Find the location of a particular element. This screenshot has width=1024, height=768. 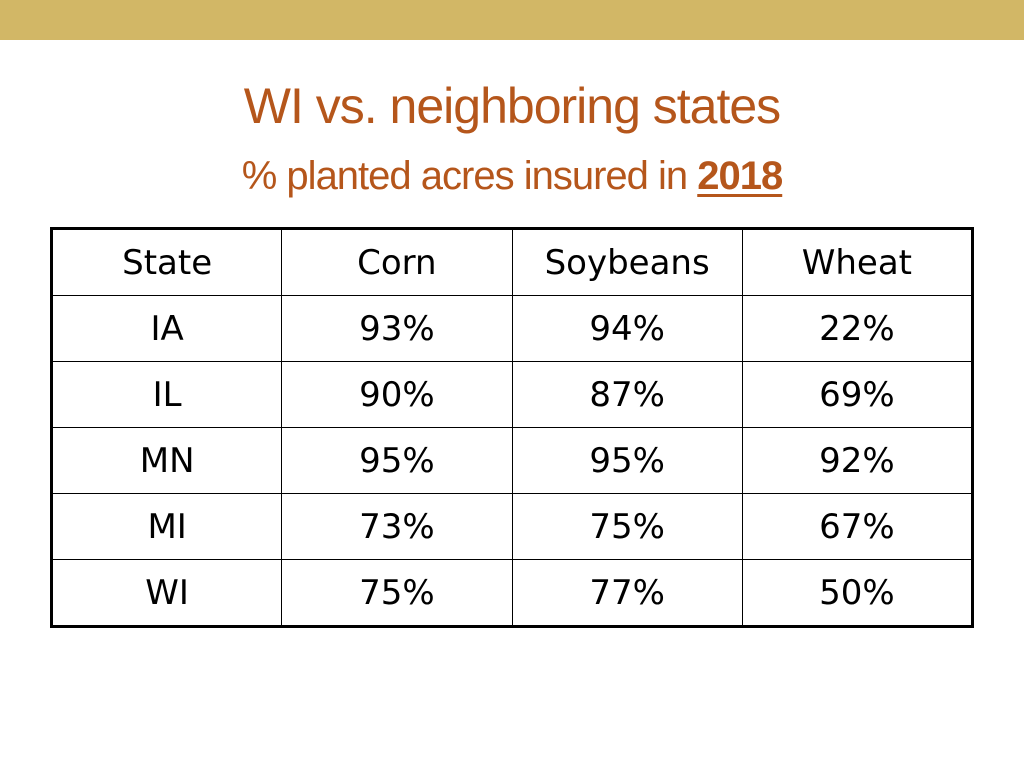

cell-corn: 90% is located at coordinates (397, 394).